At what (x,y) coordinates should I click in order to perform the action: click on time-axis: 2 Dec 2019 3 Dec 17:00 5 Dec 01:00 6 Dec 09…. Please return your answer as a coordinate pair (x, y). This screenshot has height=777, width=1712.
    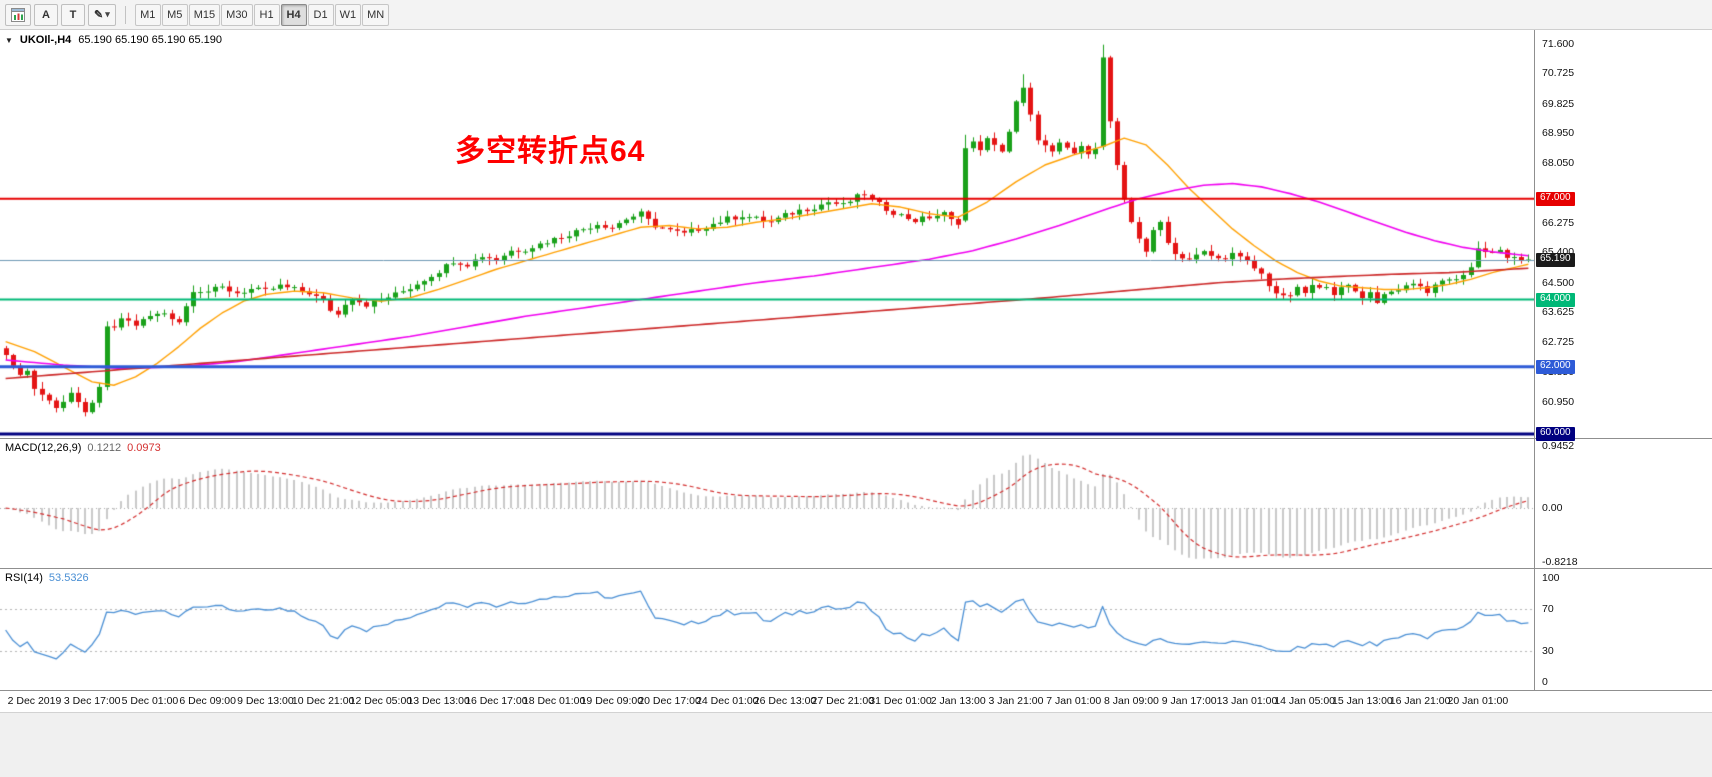
    Looking at the image, I should click on (767, 701).